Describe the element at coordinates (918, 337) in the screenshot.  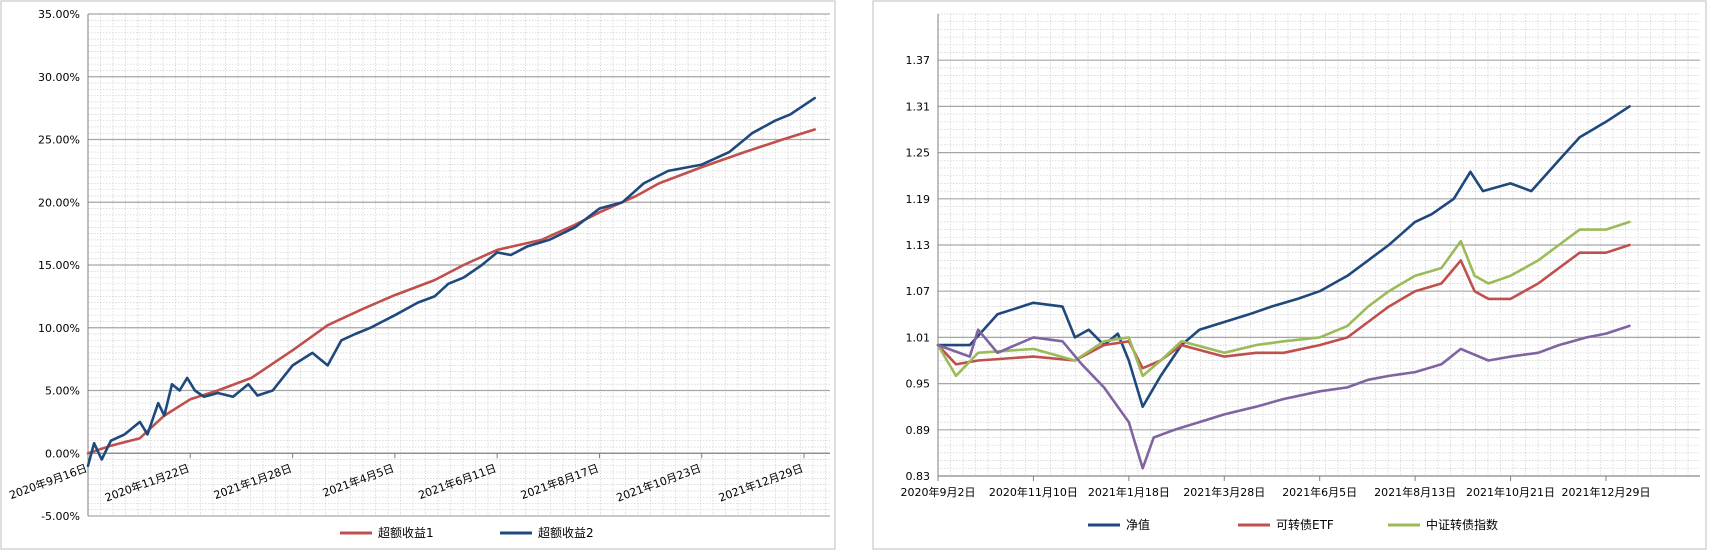
I see `y-tick-label: 1.01` at that location.